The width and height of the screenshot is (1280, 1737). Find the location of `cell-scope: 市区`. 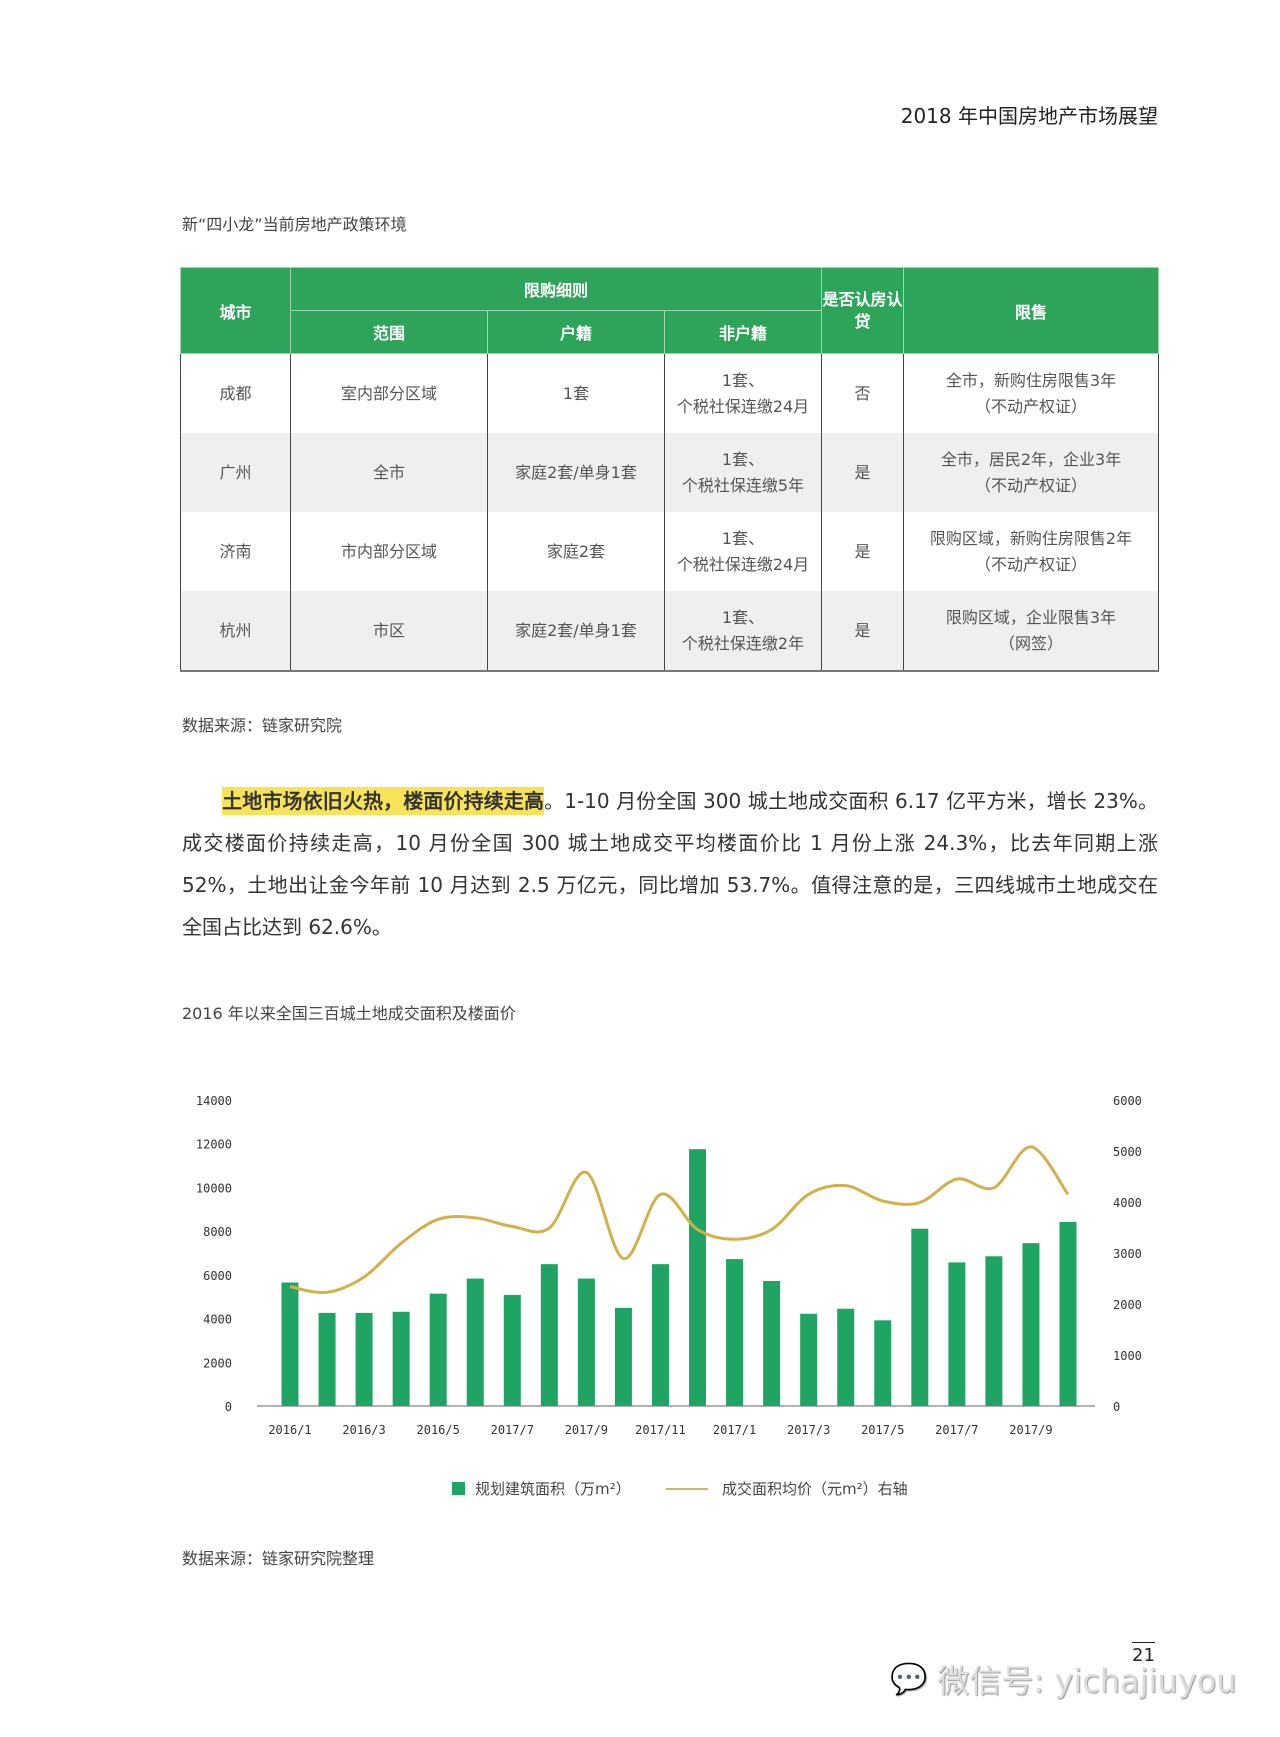

cell-scope: 市区 is located at coordinates (389, 631).